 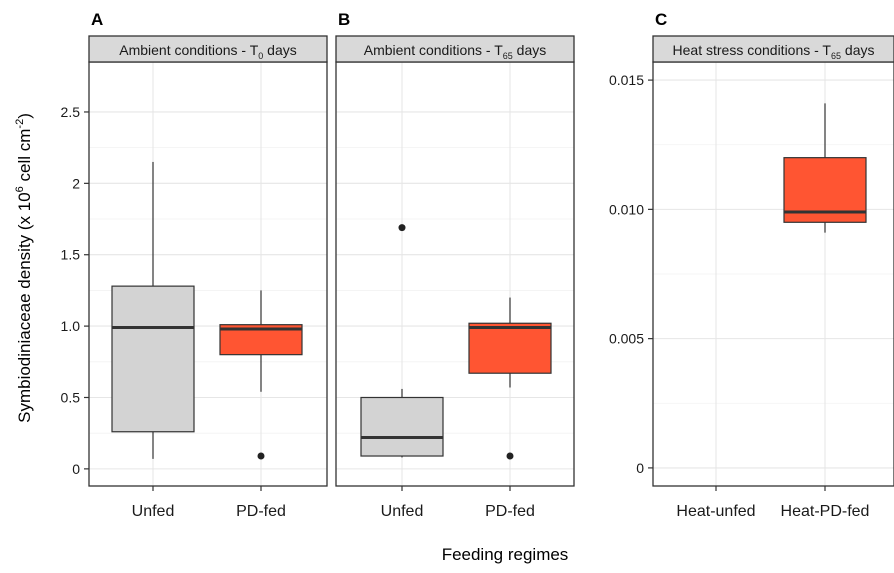 I want to click on x-axis-title: Feeding regimes, so click(x=505, y=554).